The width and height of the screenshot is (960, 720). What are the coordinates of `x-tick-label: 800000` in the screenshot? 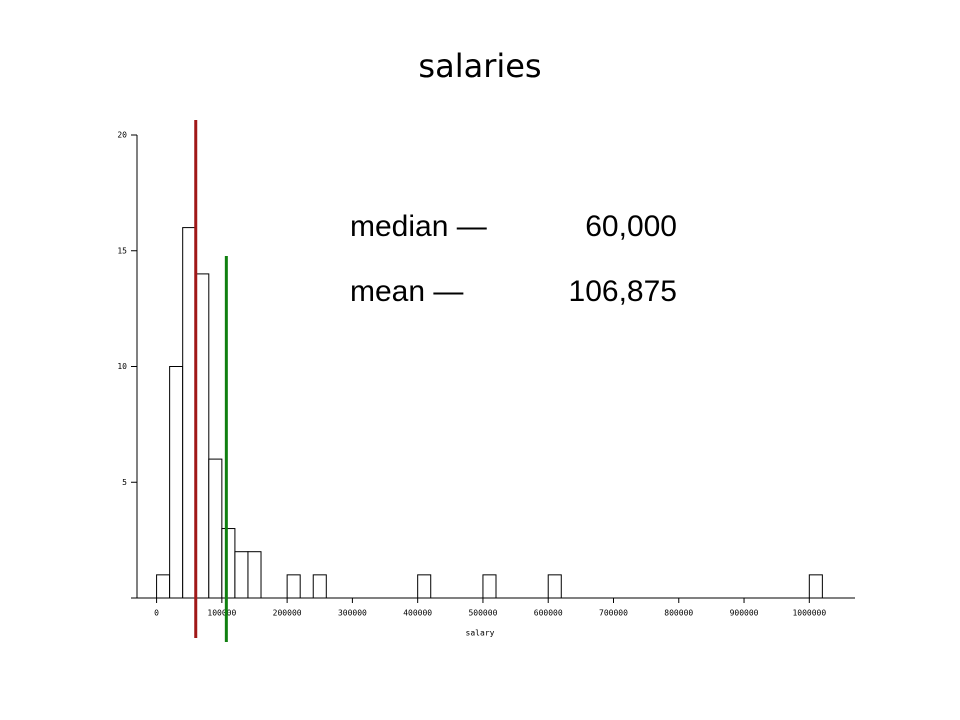 It's located at (678, 613).